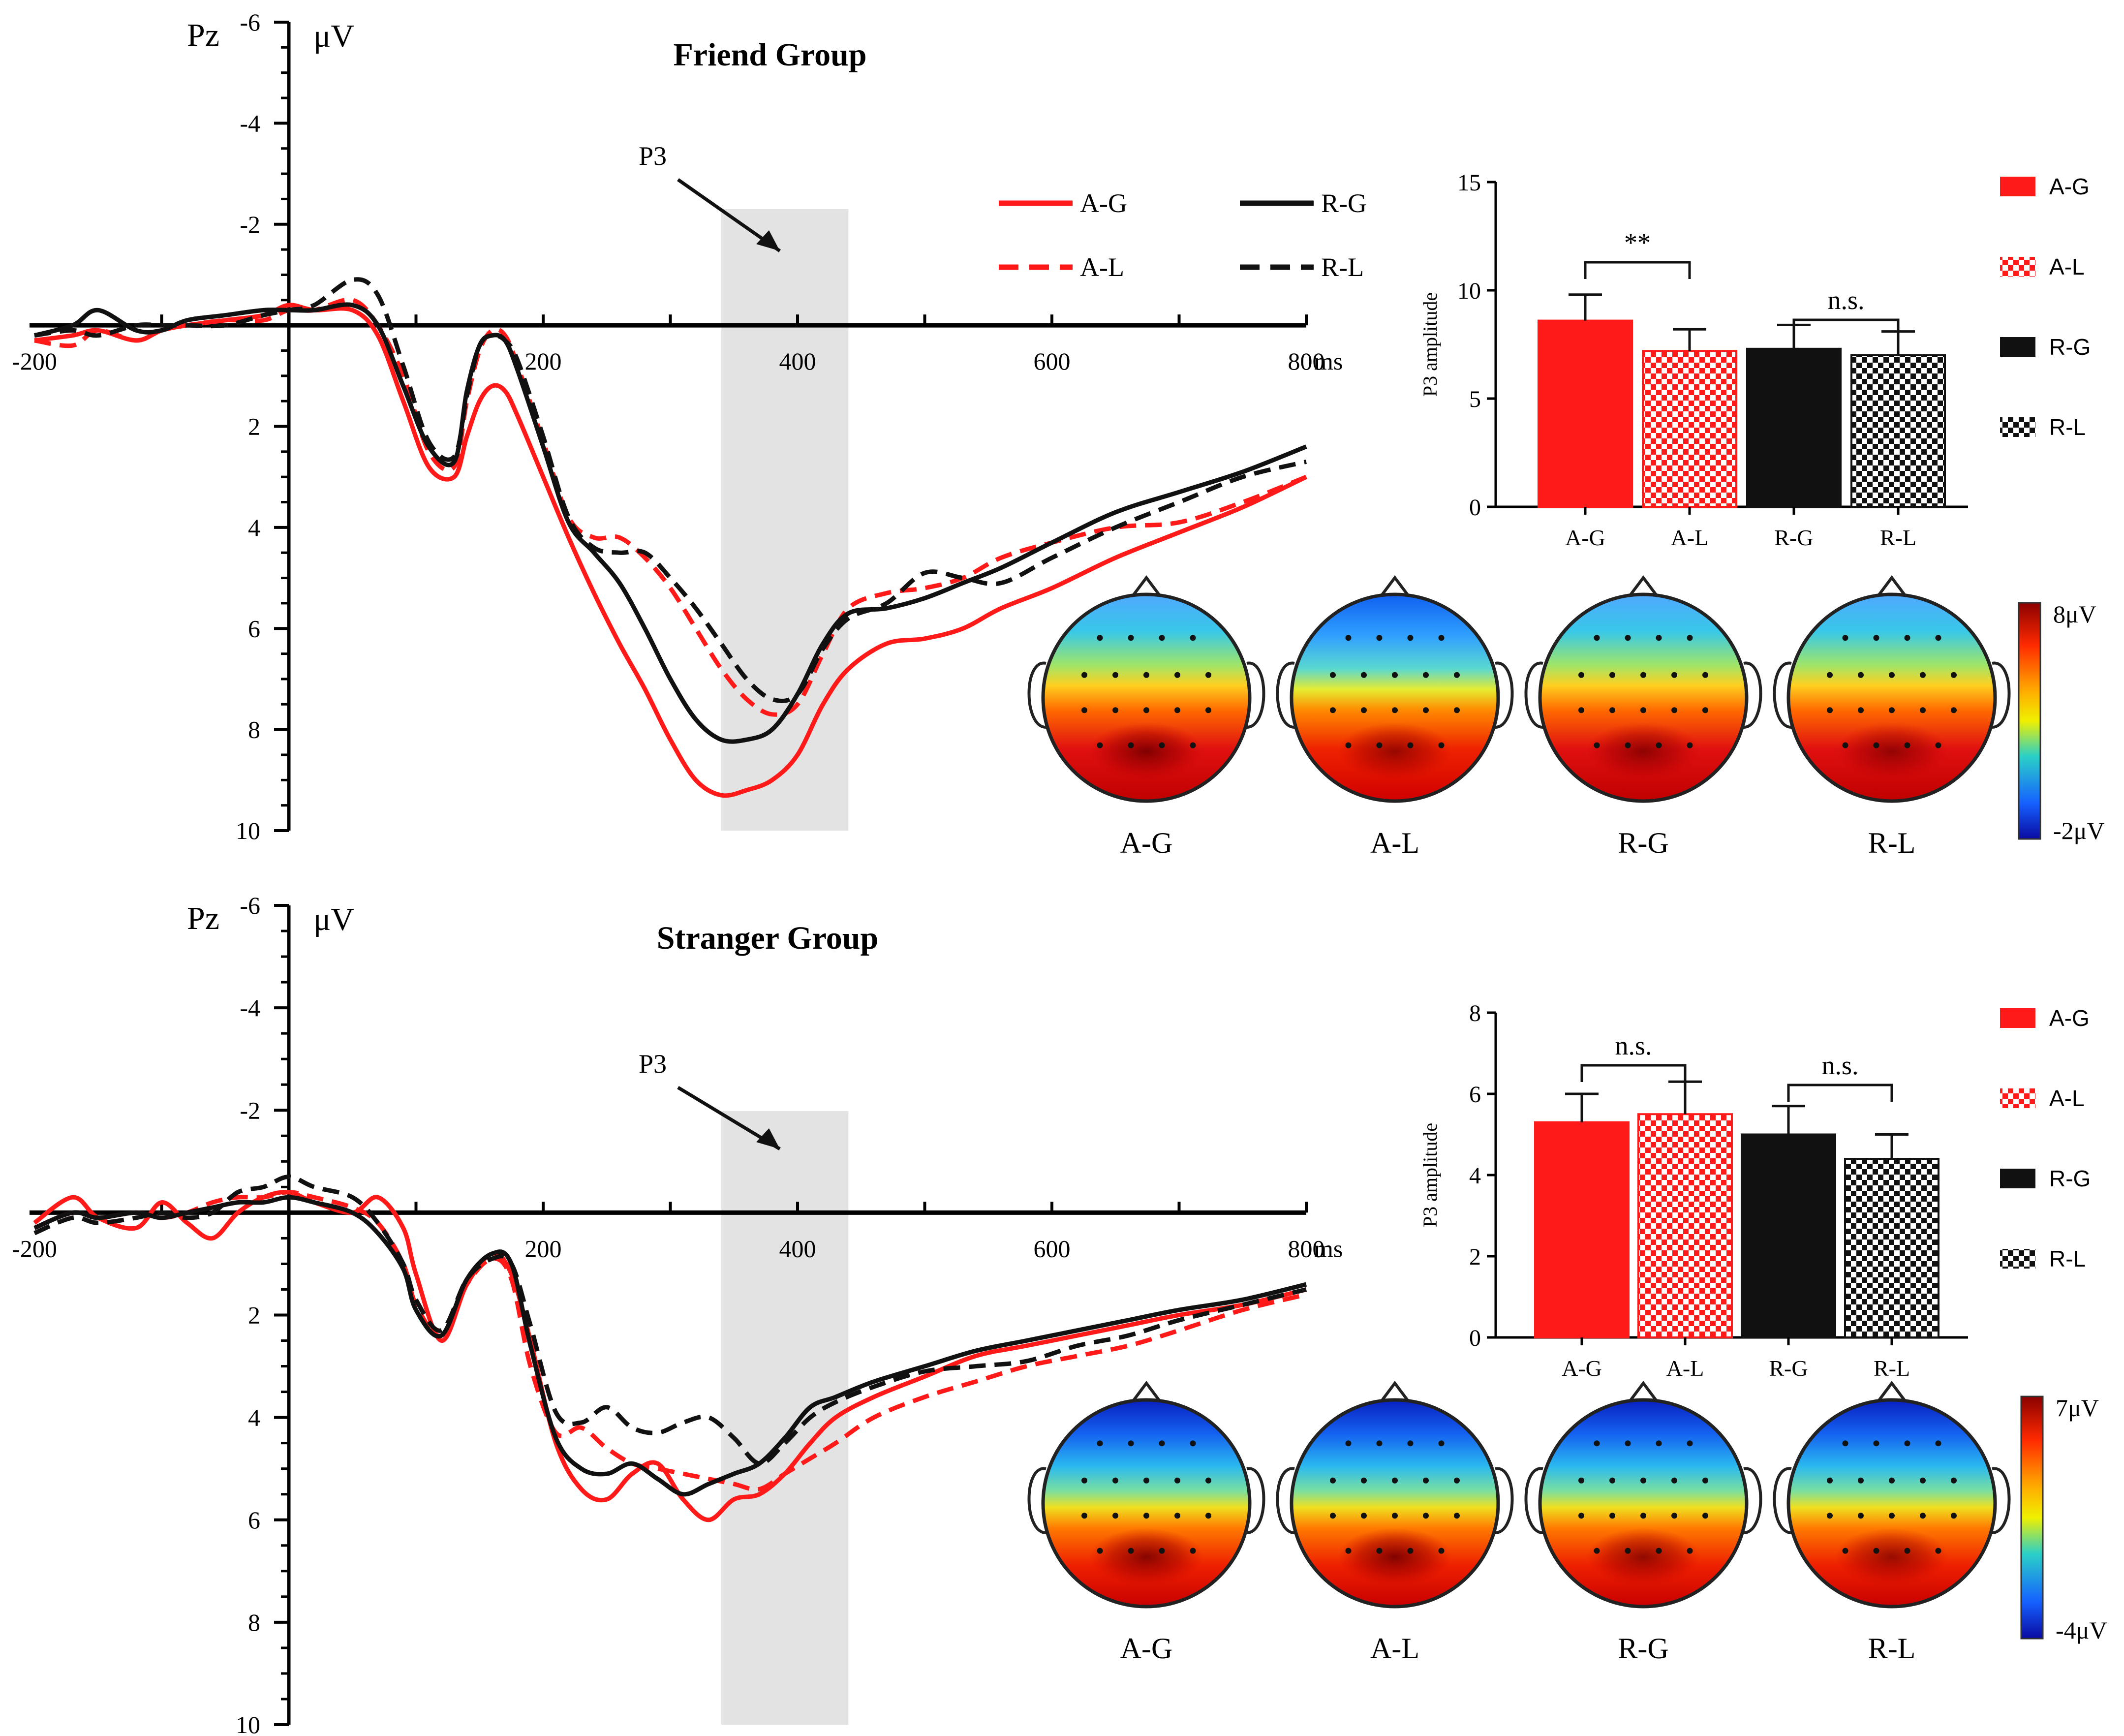 Image resolution: width=2124 pixels, height=1736 pixels. What do you see at coordinates (2017, 347) in the screenshot?
I see `bar-legend-swatch-r-g` at bounding box center [2017, 347].